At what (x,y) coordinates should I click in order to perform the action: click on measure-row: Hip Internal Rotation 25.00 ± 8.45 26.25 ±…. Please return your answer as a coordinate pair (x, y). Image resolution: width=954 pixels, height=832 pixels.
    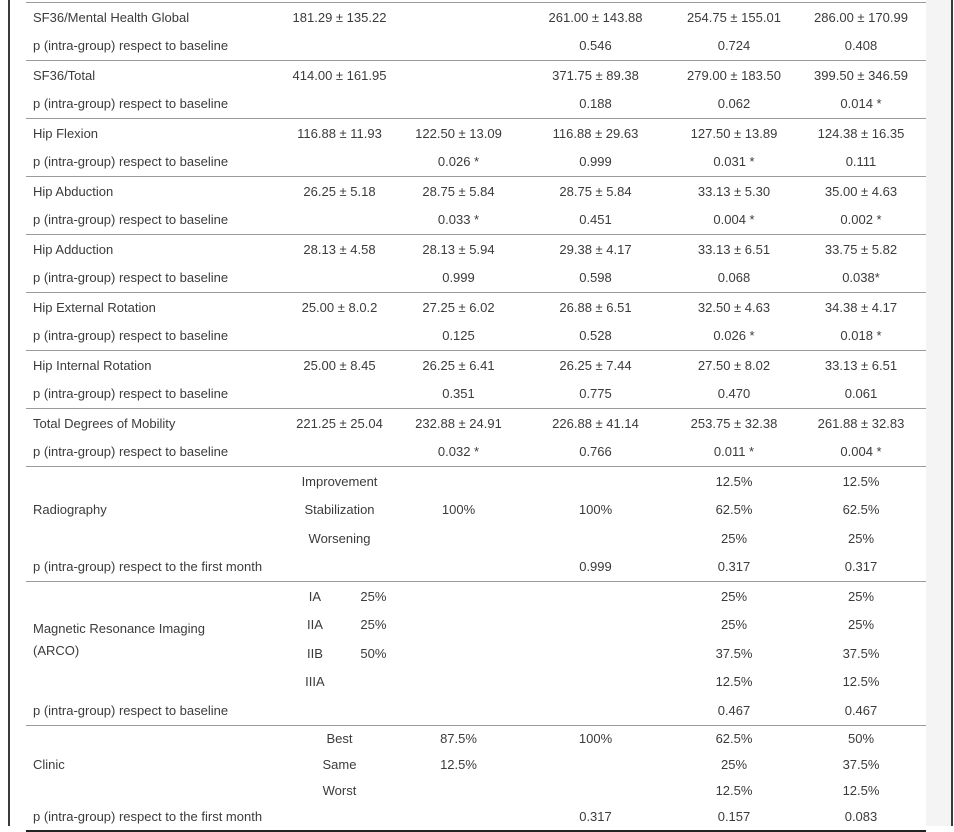
    Looking at the image, I should click on (476, 365).